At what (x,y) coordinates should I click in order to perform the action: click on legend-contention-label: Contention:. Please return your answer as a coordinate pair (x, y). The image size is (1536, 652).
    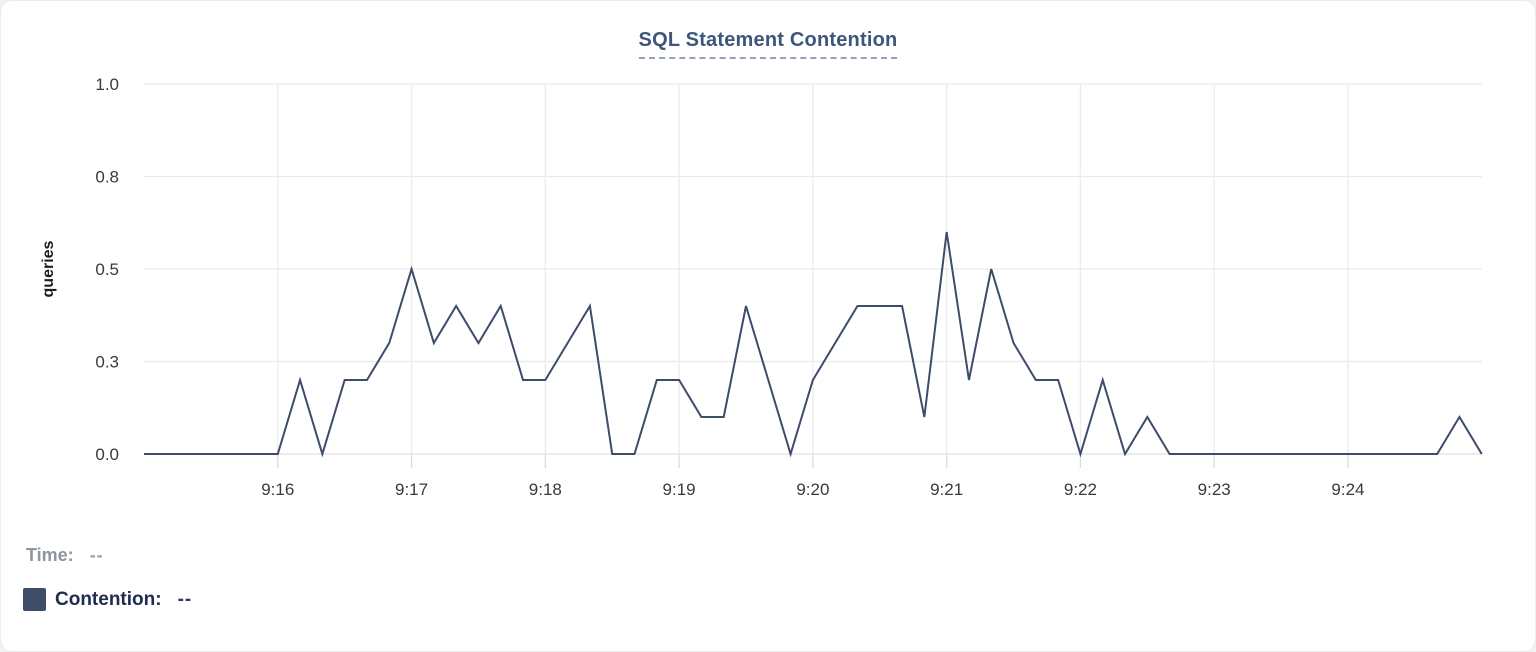
    Looking at the image, I should click on (108, 599).